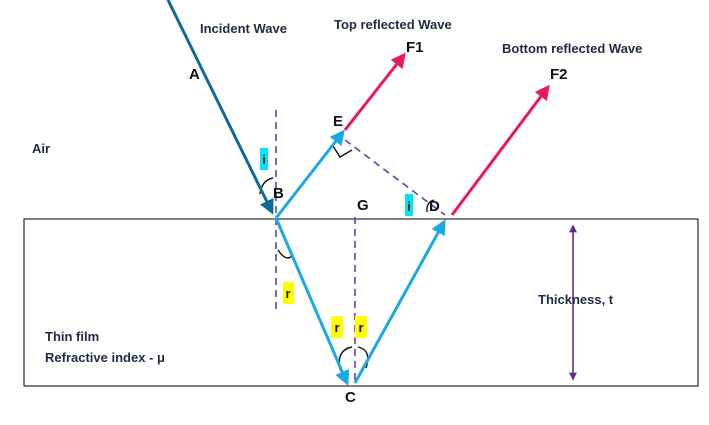 The image size is (709, 425). Describe the element at coordinates (312, 301) in the screenshot. I see `ray-b-to-c` at that location.